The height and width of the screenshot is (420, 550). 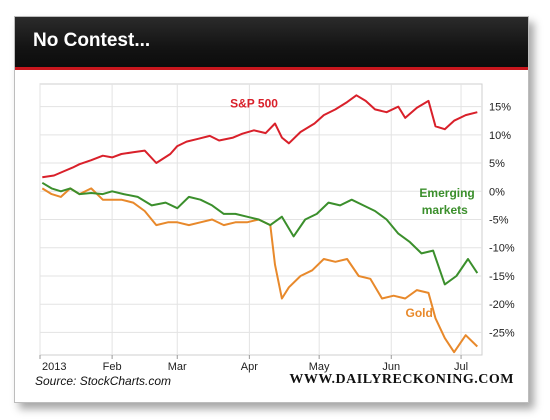 I want to click on x-tick-label: Mar, so click(x=177, y=367).